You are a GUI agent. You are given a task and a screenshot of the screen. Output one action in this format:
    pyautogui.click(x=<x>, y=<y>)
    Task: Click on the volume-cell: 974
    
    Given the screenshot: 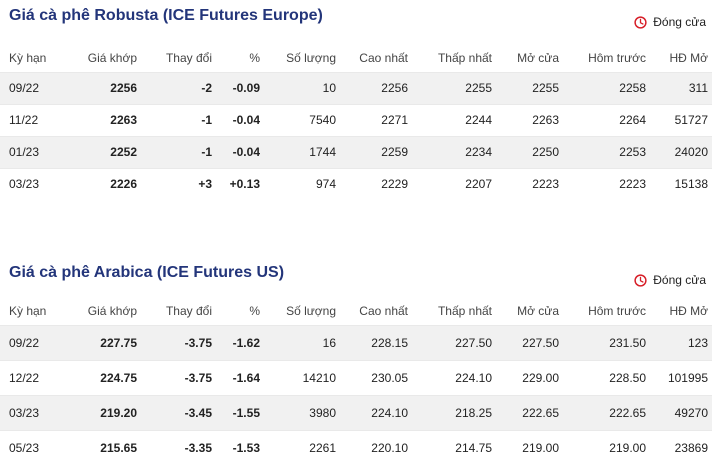 What is the action you would take?
    pyautogui.click(x=302, y=183)
    